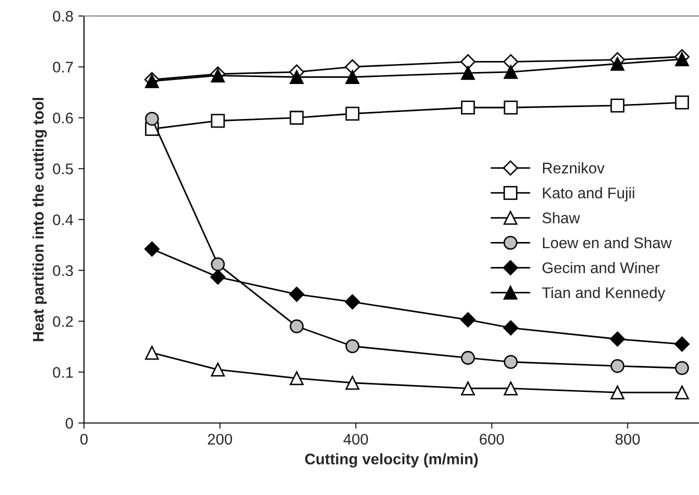 This screenshot has height=495, width=699. Describe the element at coordinates (62, 321) in the screenshot. I see `y-tick-label: 0.2` at that location.